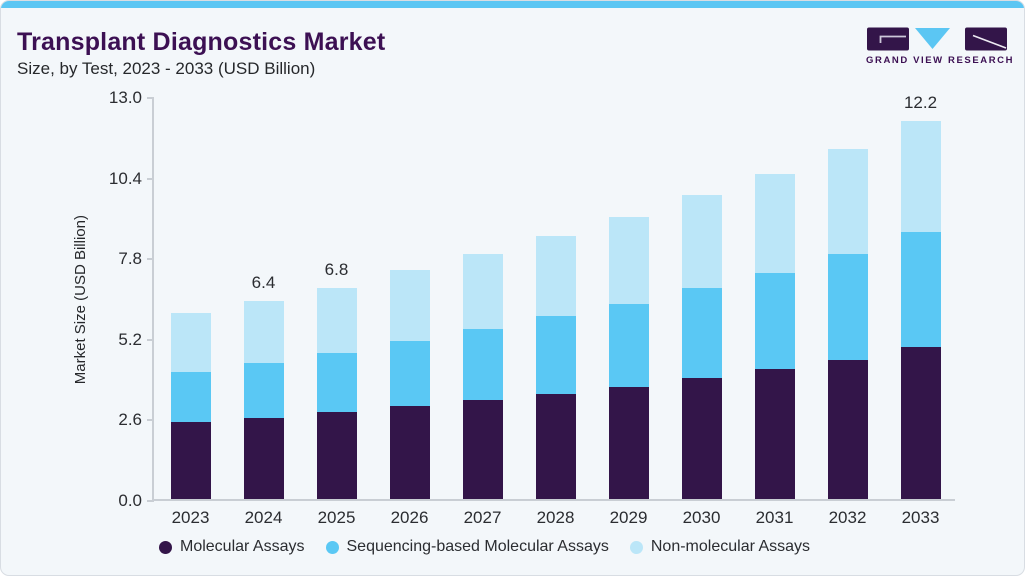  I want to click on legend-item-sequencing-based-molecular-assays: Sequencing-based Molecular Assays, so click(467, 547).